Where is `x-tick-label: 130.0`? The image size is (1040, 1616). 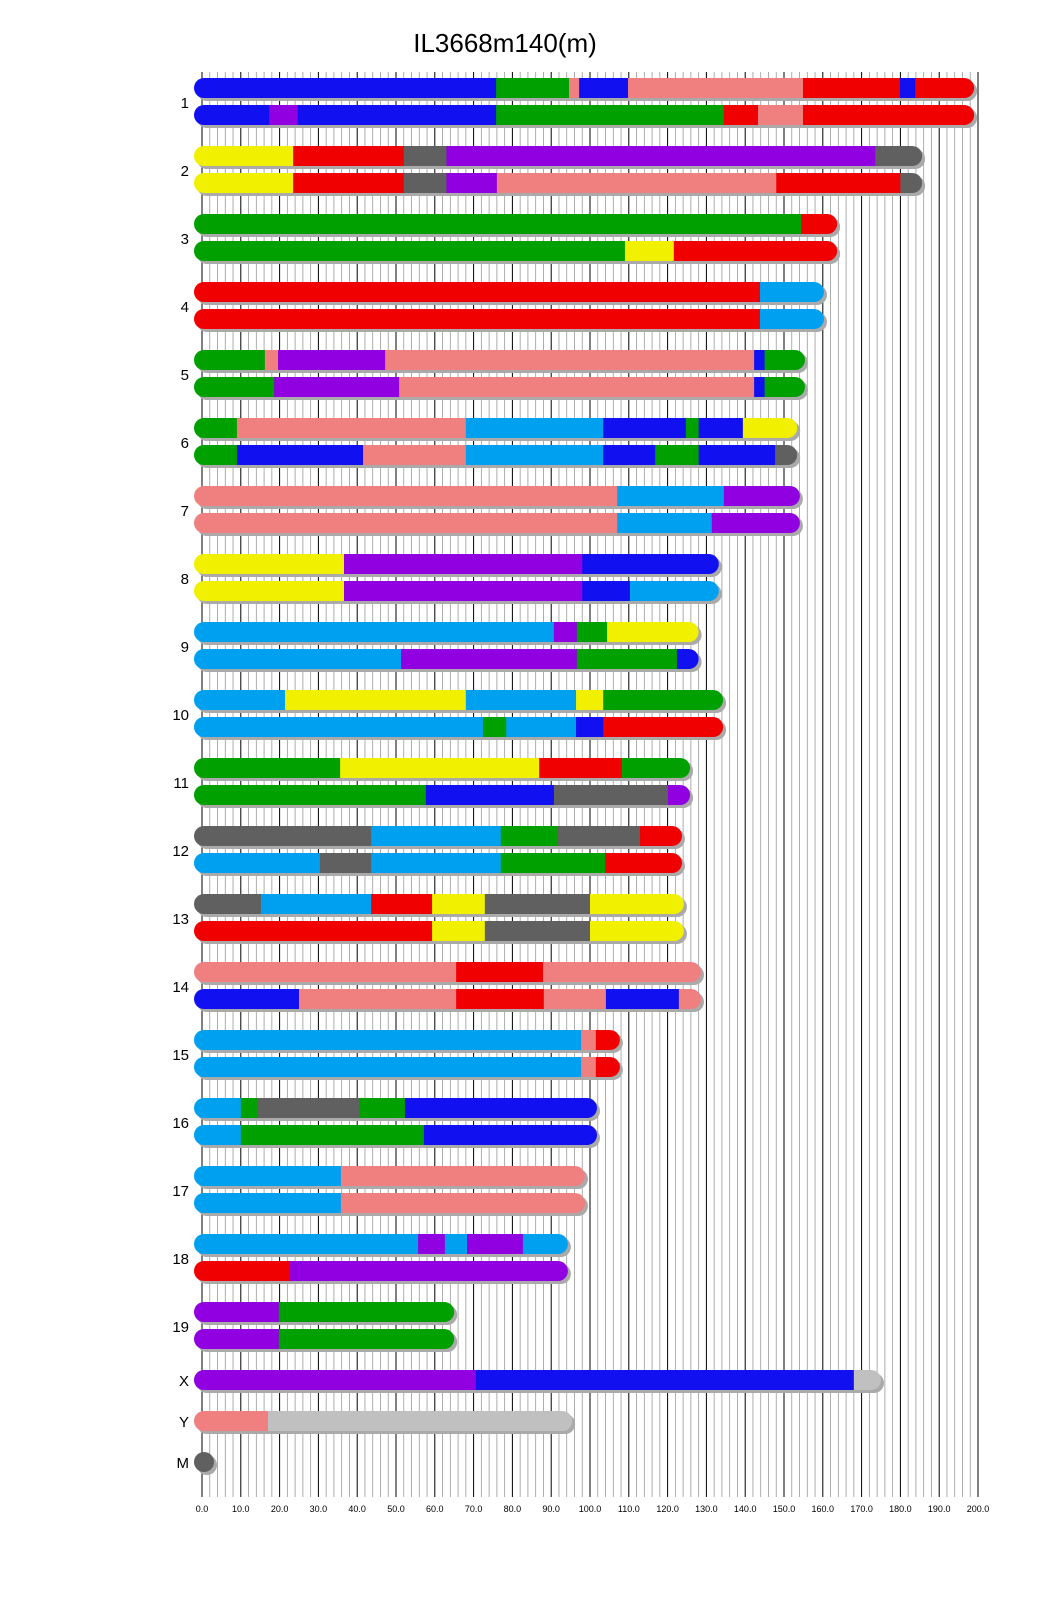
x-tick-label: 130.0 is located at coordinates (706, 1509).